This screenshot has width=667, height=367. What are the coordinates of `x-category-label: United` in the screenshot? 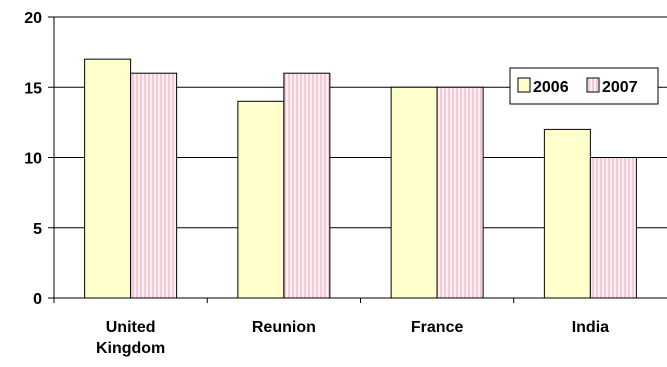 It's located at (131, 327).